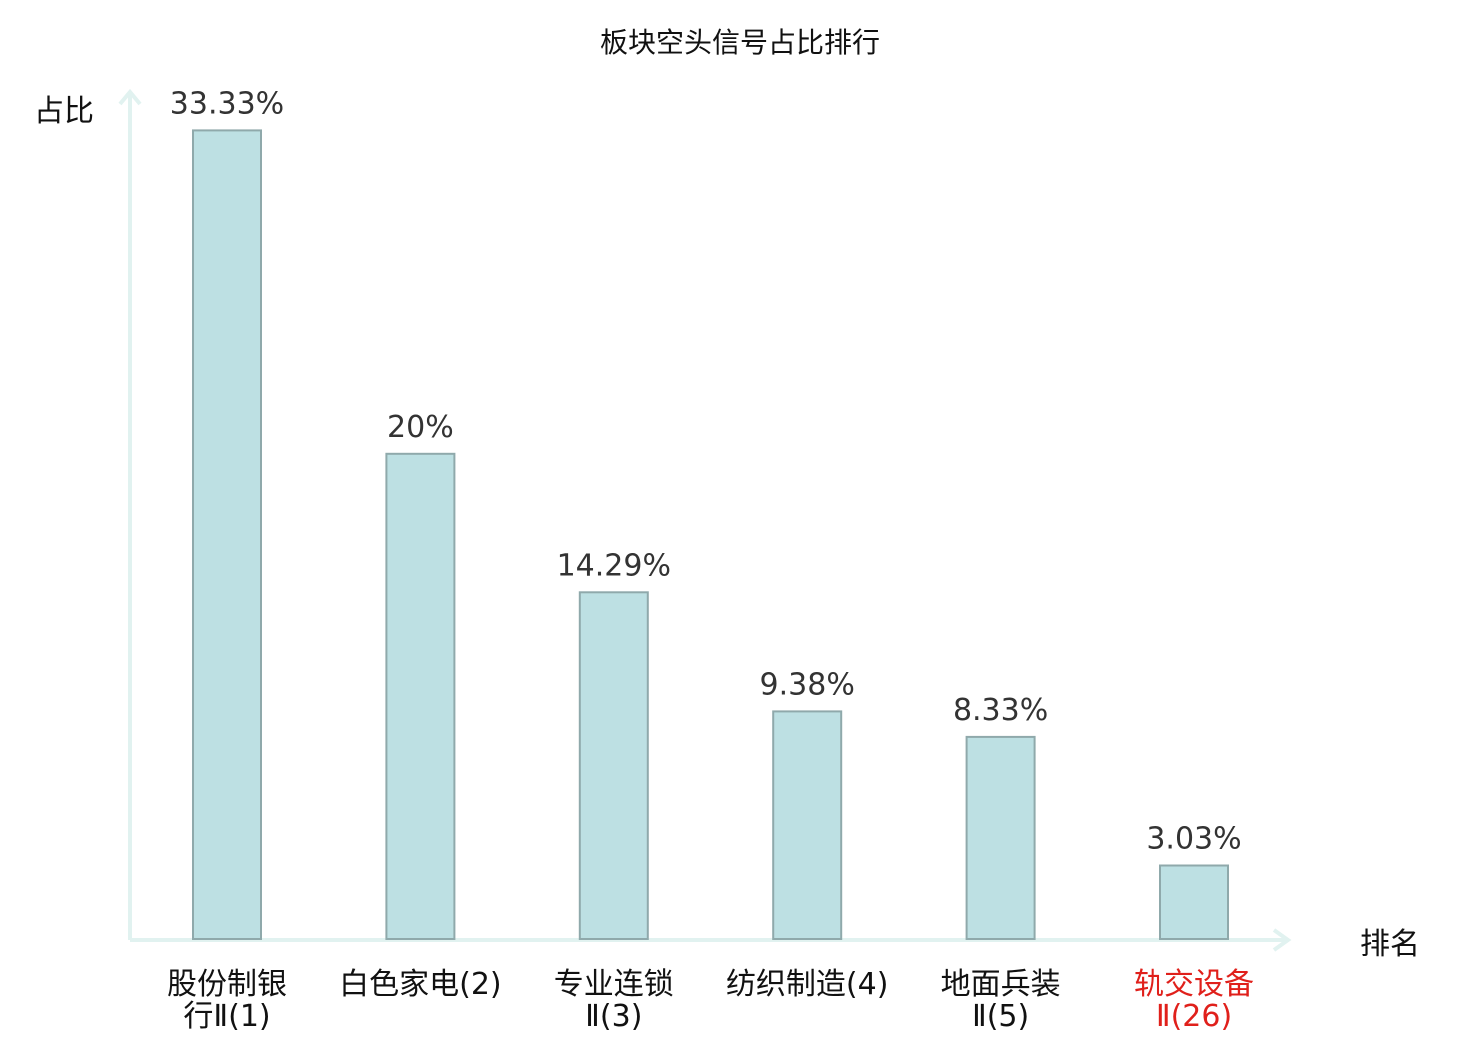  Describe the element at coordinates (227, 984) in the screenshot. I see `category-label-1-line-1: 股份制银` at that location.